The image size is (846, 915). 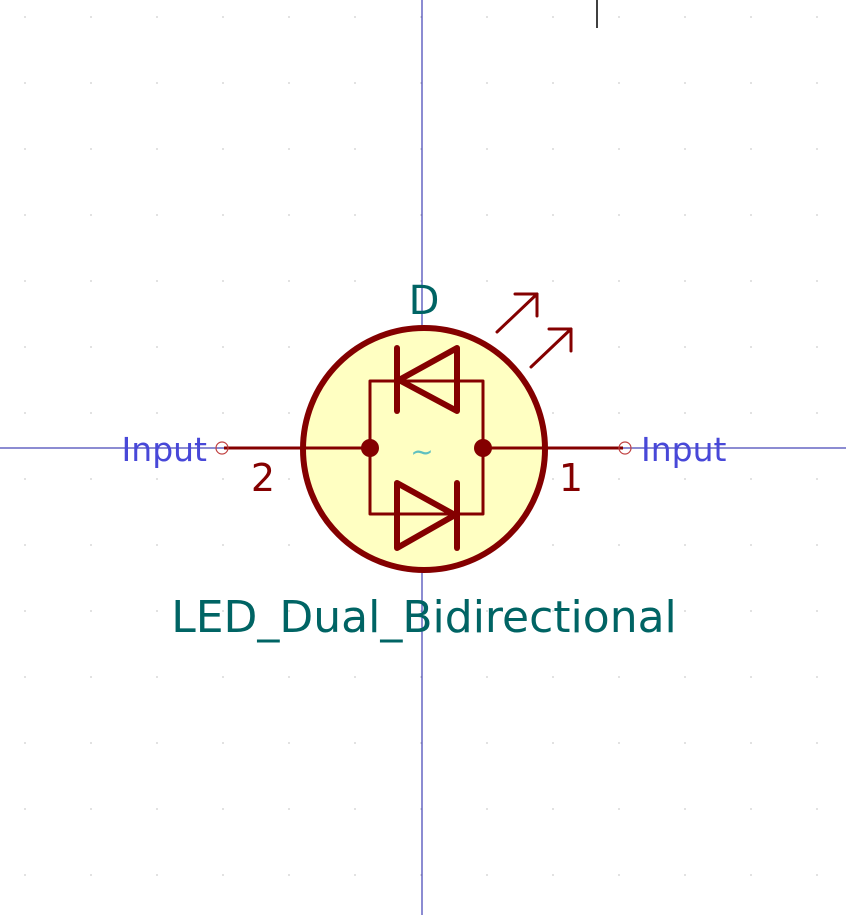 I want to click on center-marker: ~, so click(x=421, y=451).